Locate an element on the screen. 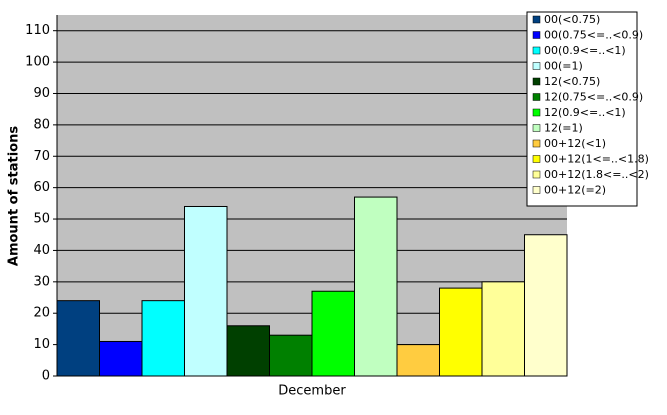 This screenshot has height=415, width=667. y-tick-label: 40 is located at coordinates (41, 250).